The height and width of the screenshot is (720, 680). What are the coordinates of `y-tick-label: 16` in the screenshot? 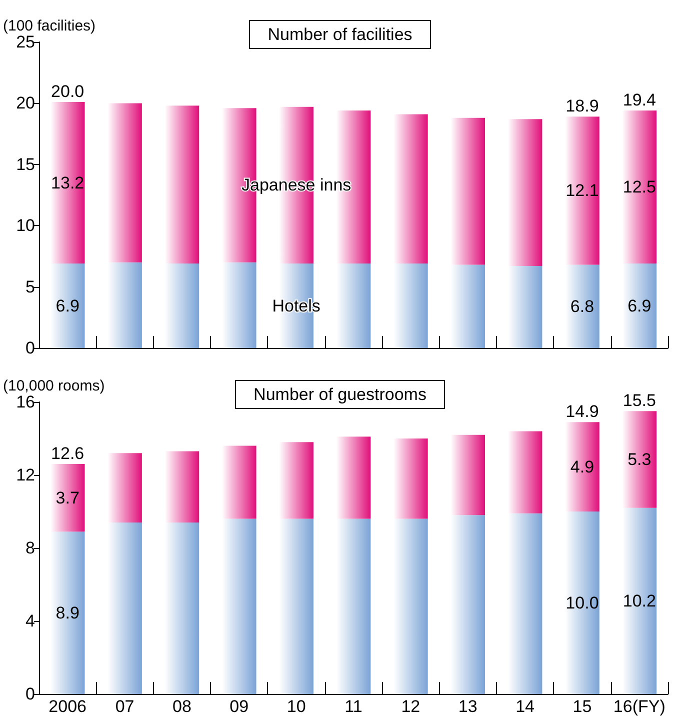 It's located at (25, 402).